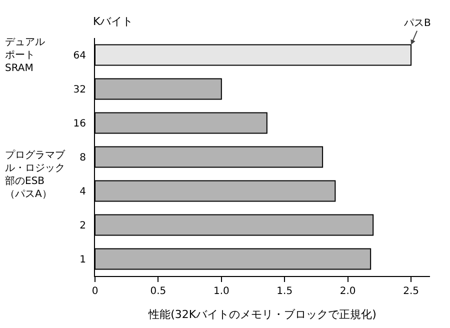 This screenshot has height=328, width=450. Describe the element at coordinates (411, 291) in the screenshot. I see `x-tick-label: 2.5` at that location.